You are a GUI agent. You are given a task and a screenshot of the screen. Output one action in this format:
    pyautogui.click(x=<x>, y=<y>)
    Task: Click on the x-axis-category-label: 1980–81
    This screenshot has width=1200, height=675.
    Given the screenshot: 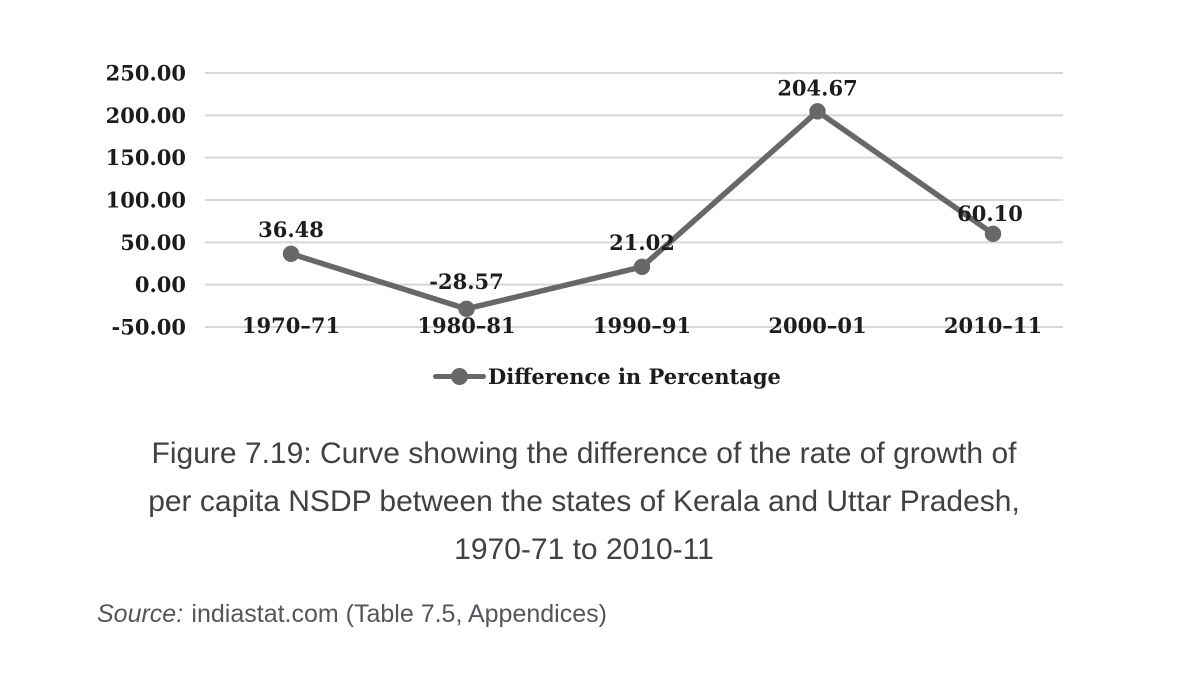 What is the action you would take?
    pyautogui.click(x=466, y=325)
    